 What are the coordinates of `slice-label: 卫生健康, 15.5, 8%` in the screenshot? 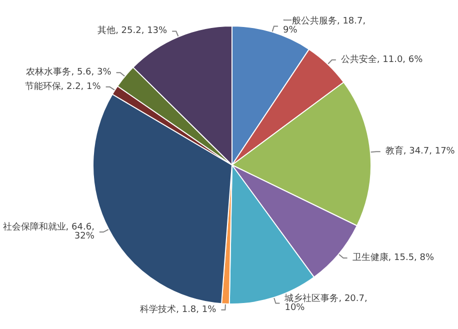 It's located at (393, 257).